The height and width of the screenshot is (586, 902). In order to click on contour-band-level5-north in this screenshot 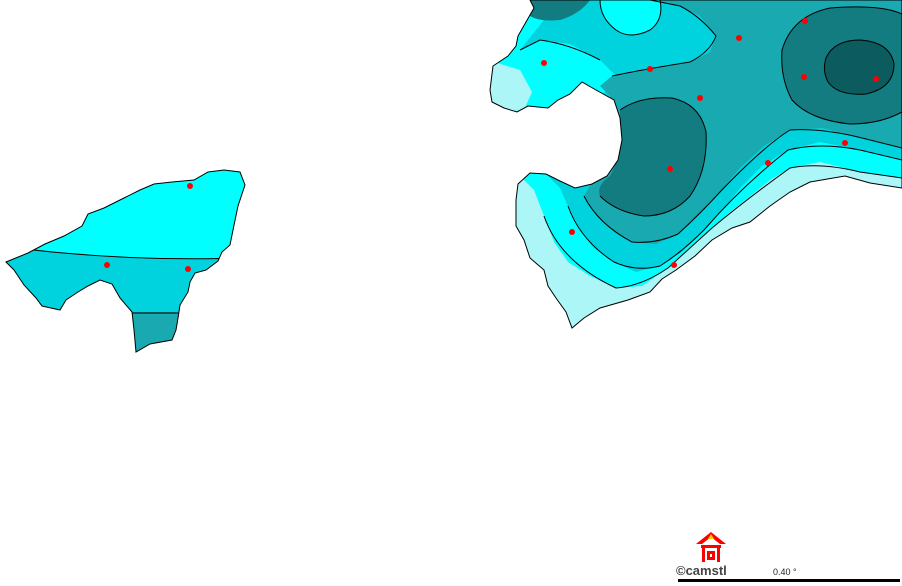, I will do `click(559, 10)`.